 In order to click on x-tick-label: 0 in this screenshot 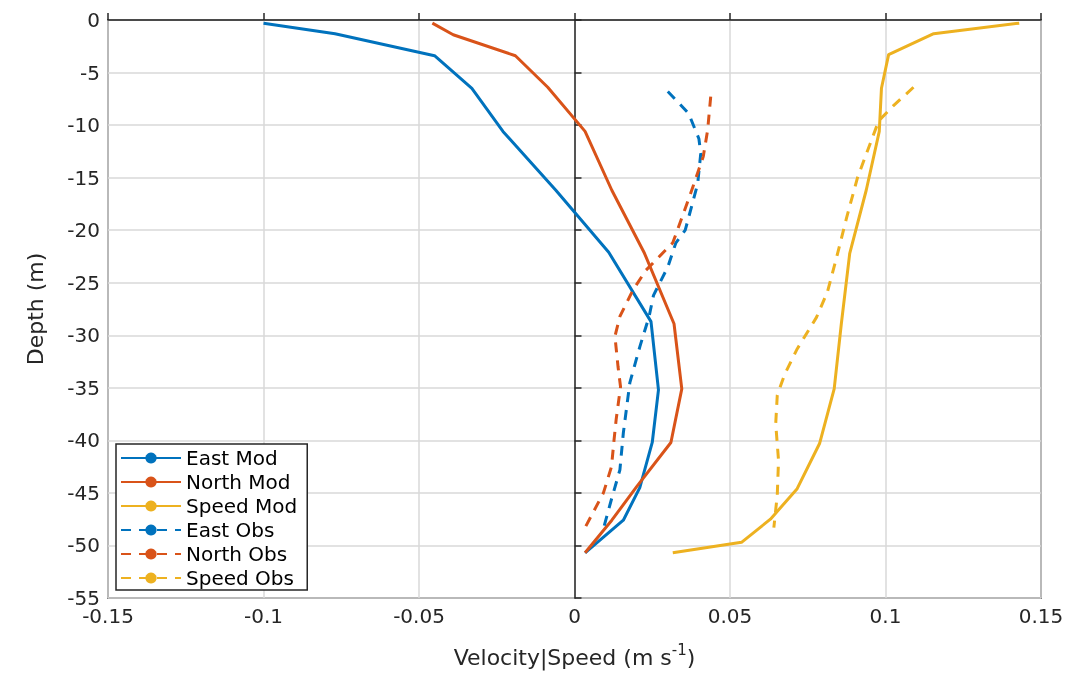, I will do `click(574, 616)`.